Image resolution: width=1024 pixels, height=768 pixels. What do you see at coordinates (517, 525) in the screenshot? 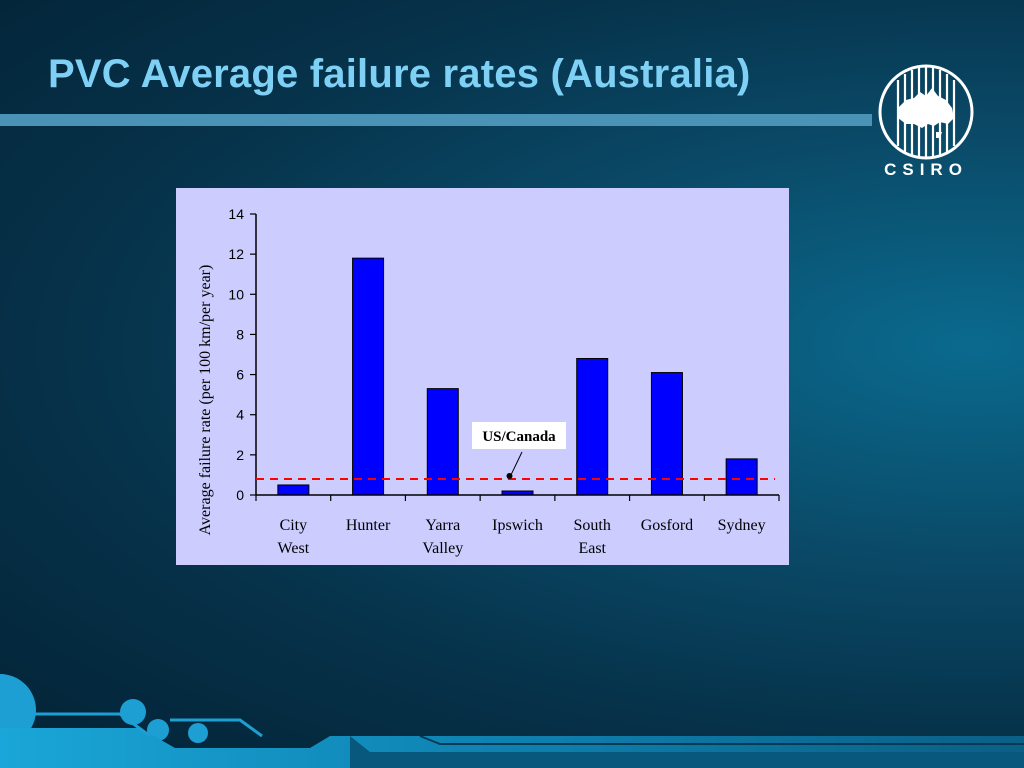
I see `x-tick-label-ipswich: Ipswich` at bounding box center [517, 525].